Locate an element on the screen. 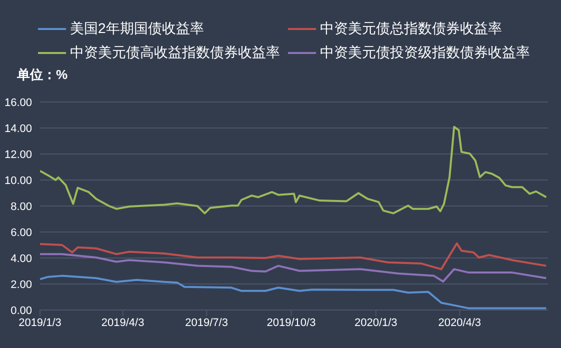 The width and height of the screenshot is (561, 348). y-tick-label: 16.00 is located at coordinates (18, 102).